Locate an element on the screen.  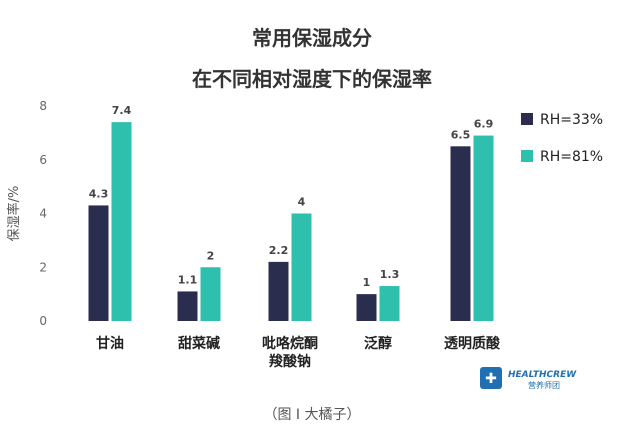
data-label: 6.5 is located at coordinates (461, 134).